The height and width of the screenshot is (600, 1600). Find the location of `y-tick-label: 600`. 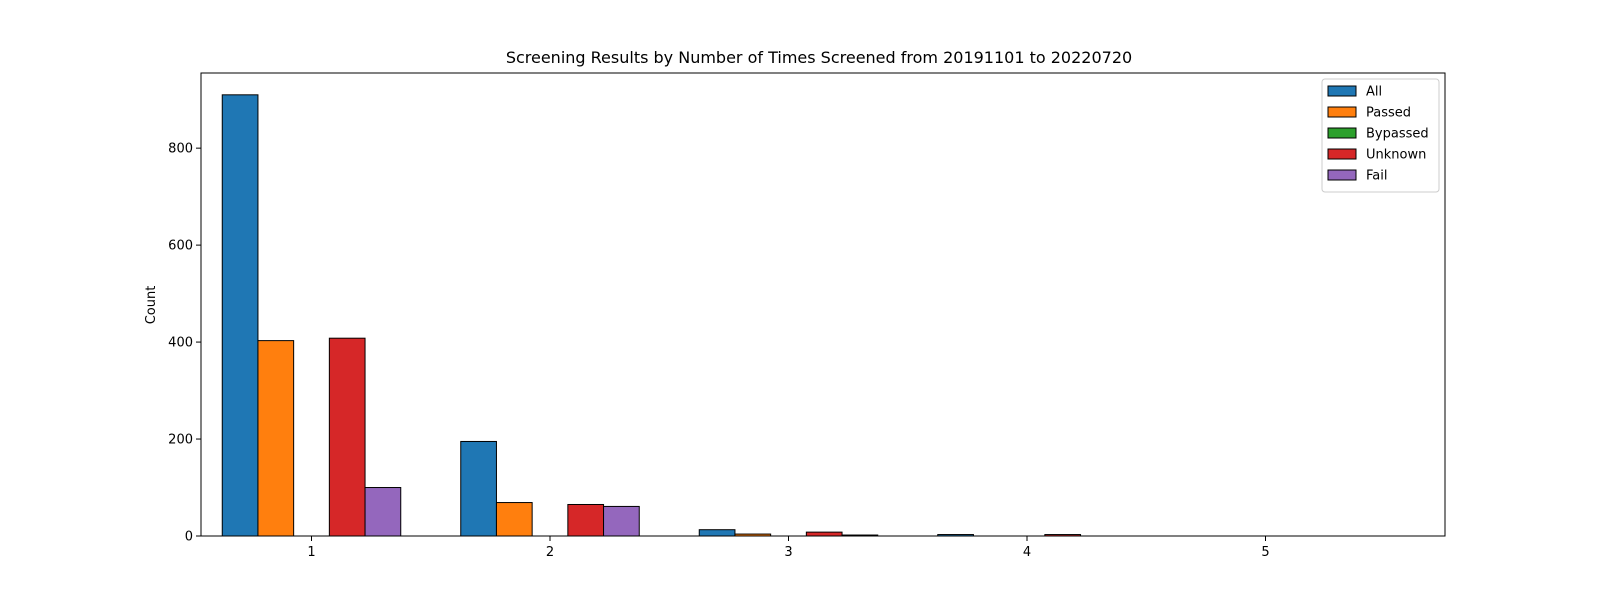

y-tick-label: 600 is located at coordinates (180, 246).